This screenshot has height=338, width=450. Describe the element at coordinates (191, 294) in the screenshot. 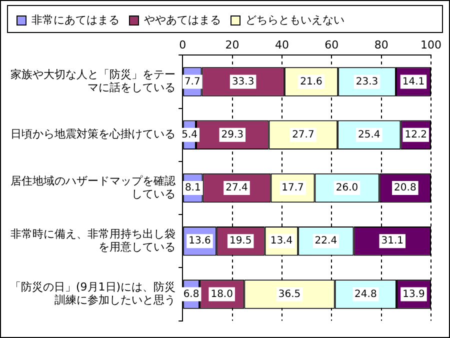

I see `data-label: 6.8` at that location.